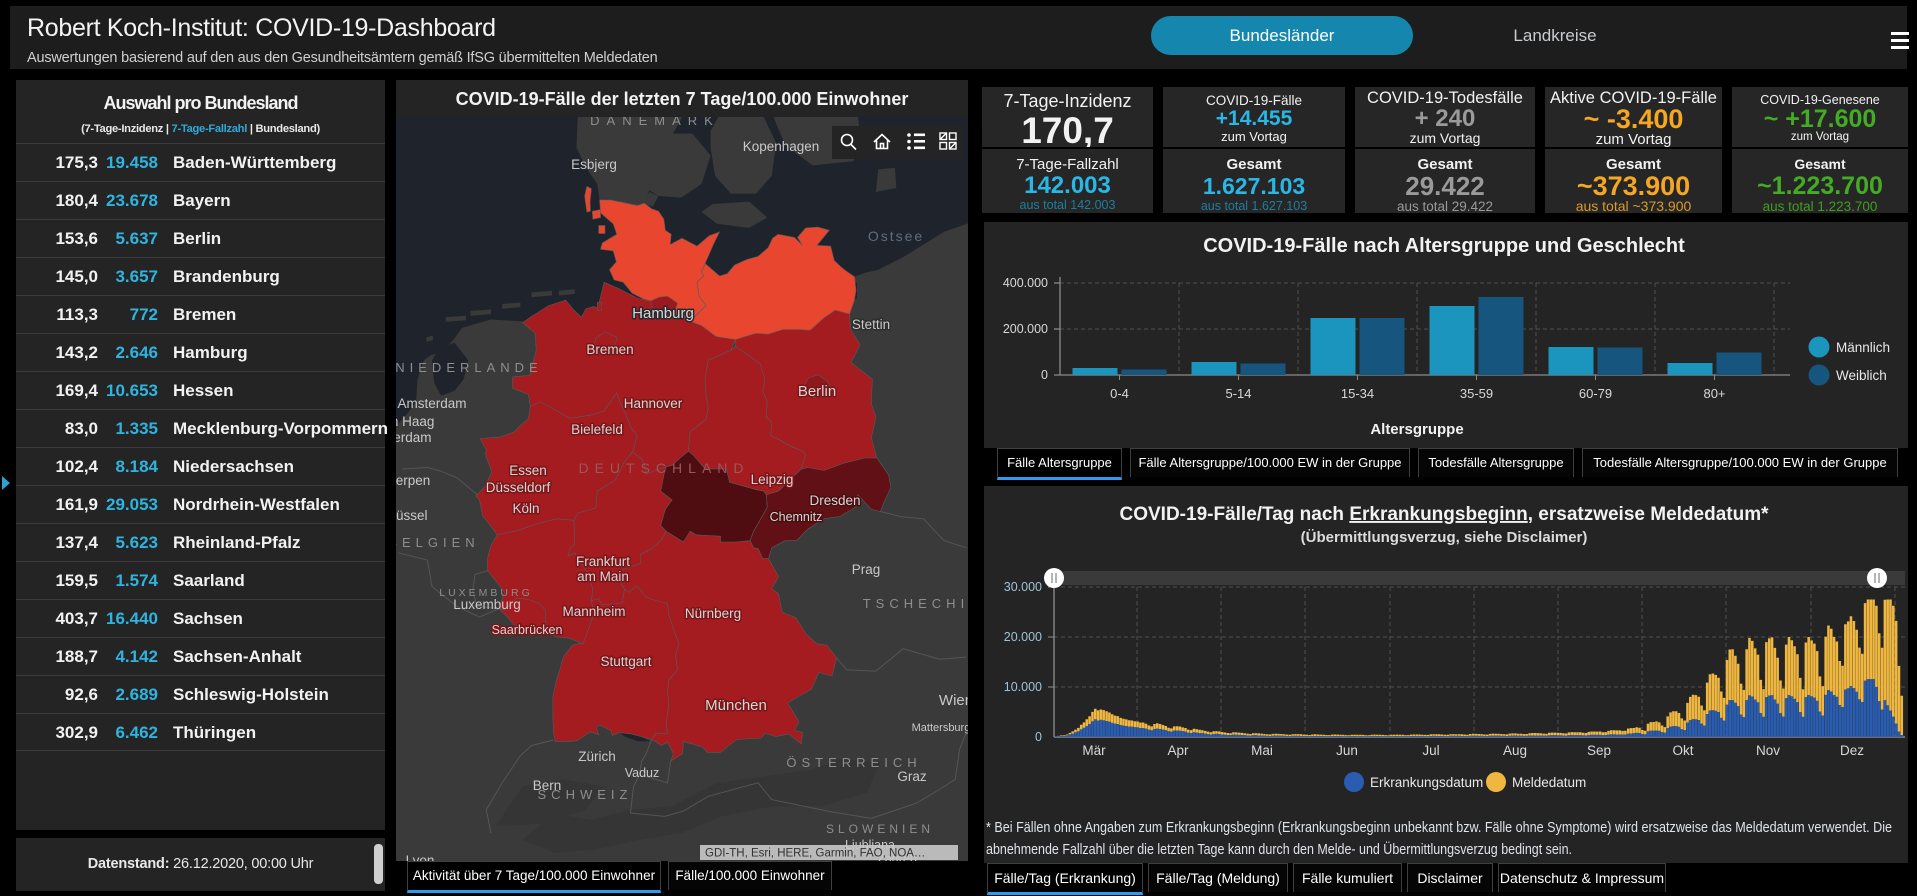  Describe the element at coordinates (1595, 393) in the screenshot. I see `svg-text: 60-79` at that location.